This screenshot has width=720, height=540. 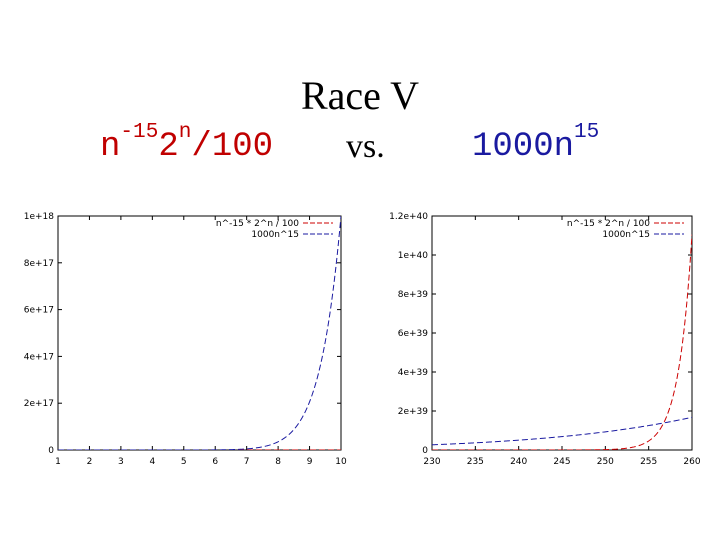 What do you see at coordinates (39, 217) in the screenshot?
I see `y-tick-label: 1e+18` at bounding box center [39, 217].